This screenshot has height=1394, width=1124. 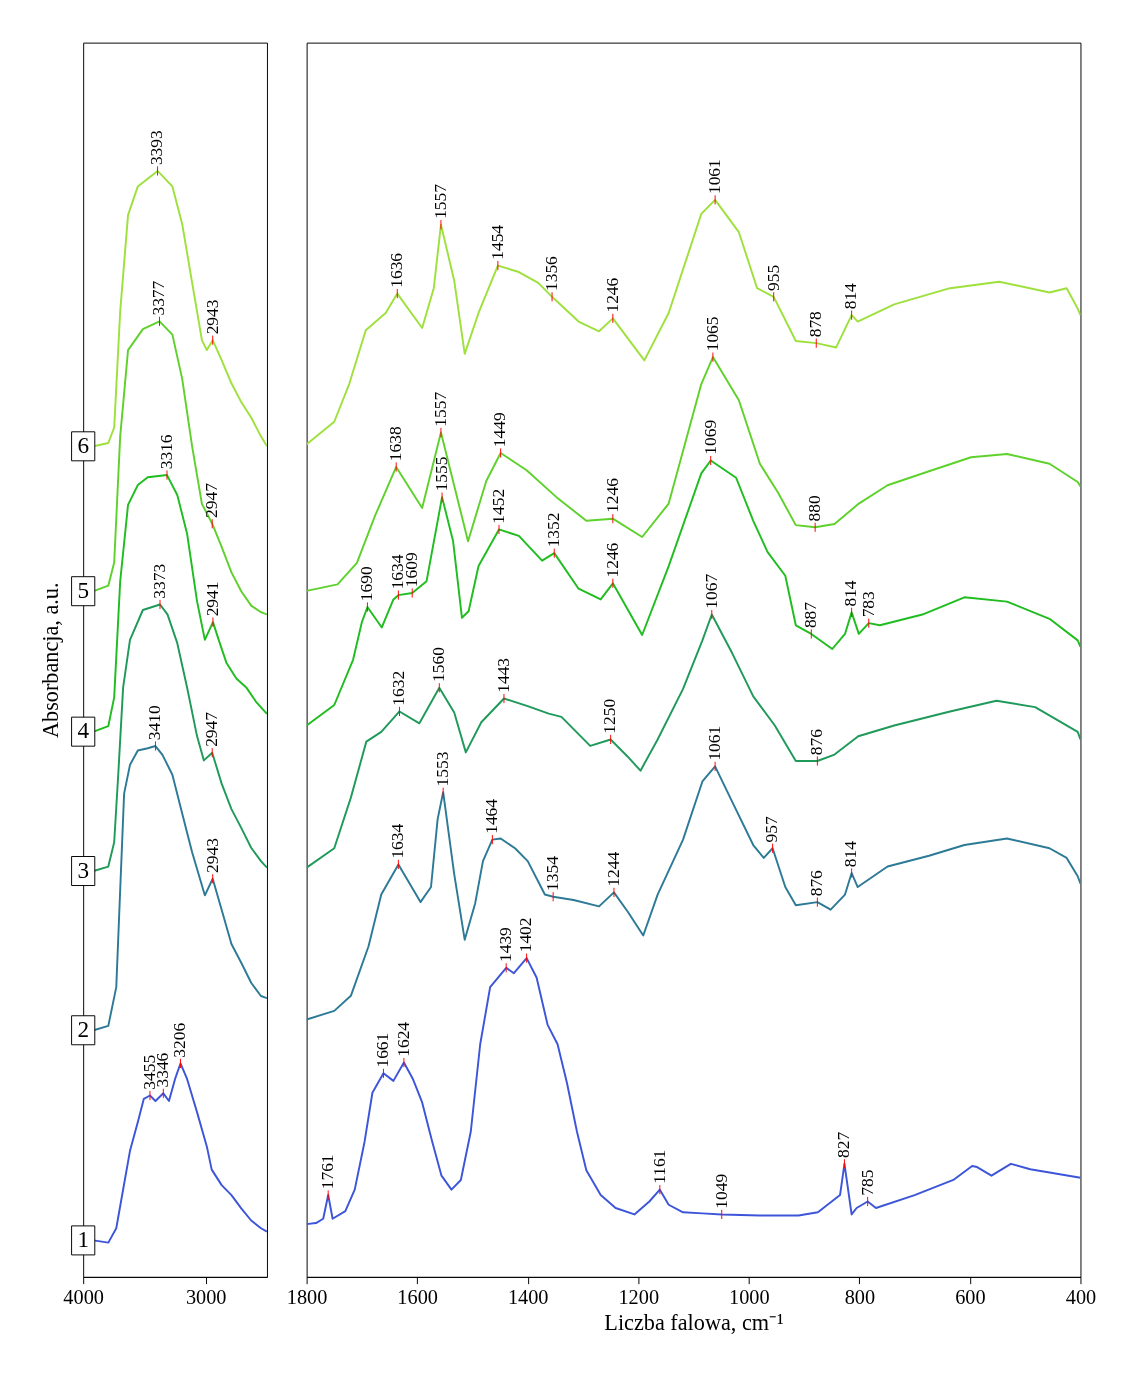 I want to click on annotation: 1402, so click(x=525, y=935).